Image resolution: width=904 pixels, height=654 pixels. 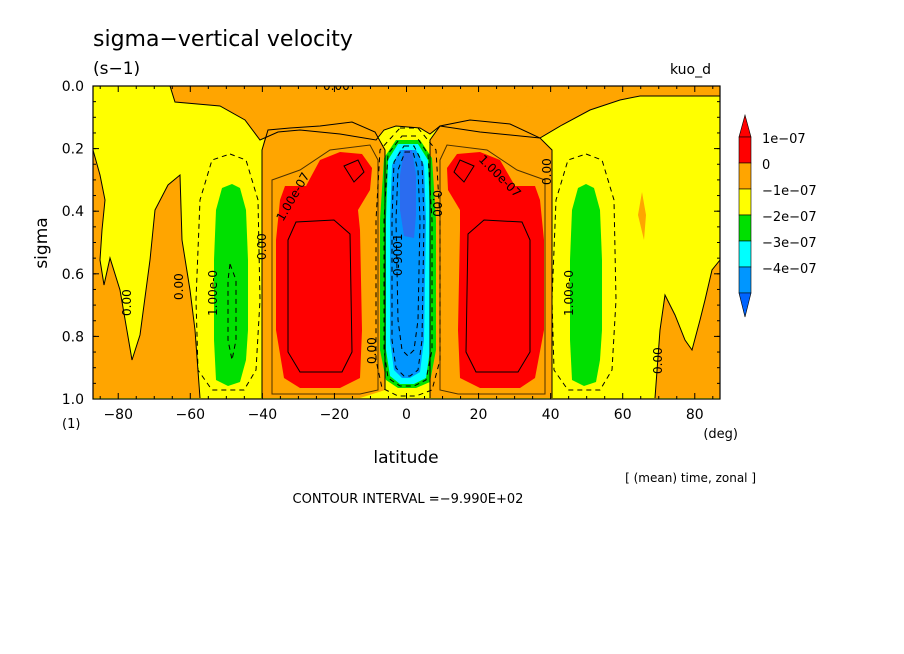 I want to click on contour-label-south-zero: 0.00, so click(x=179, y=286).